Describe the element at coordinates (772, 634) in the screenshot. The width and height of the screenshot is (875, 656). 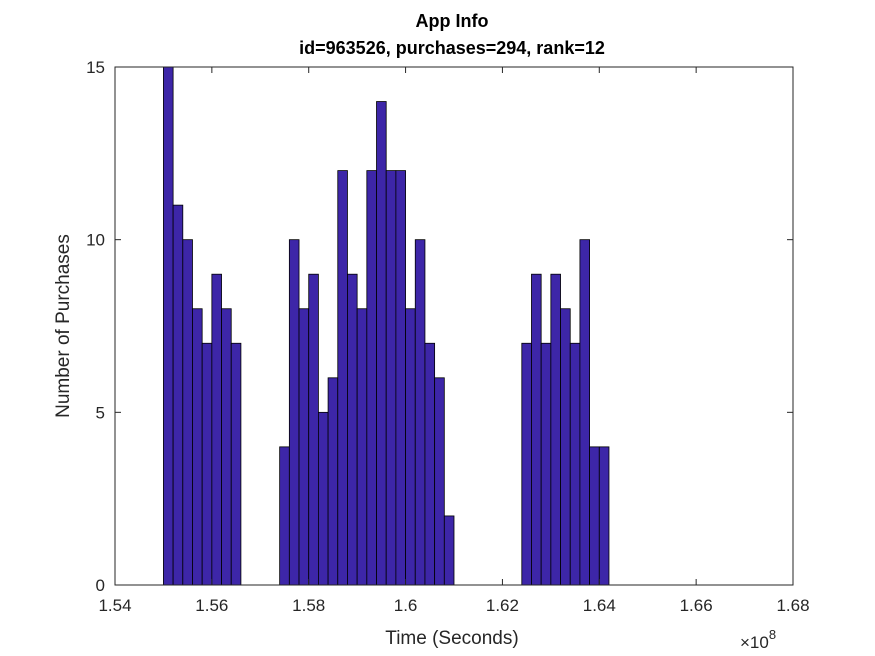
I see `x-scale-exponent: 8` at that location.